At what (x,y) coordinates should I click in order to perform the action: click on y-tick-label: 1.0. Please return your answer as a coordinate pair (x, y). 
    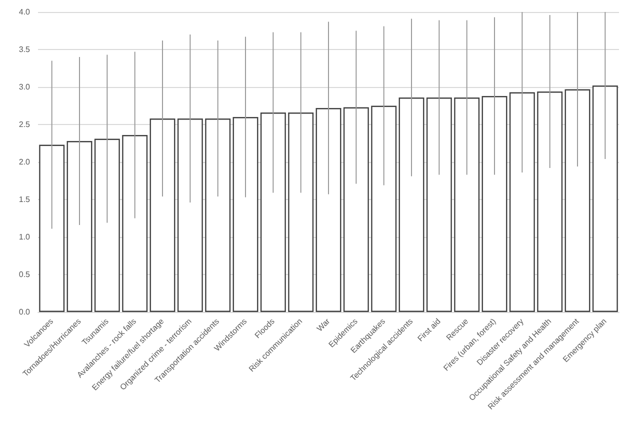
    Looking at the image, I should click on (24, 237).